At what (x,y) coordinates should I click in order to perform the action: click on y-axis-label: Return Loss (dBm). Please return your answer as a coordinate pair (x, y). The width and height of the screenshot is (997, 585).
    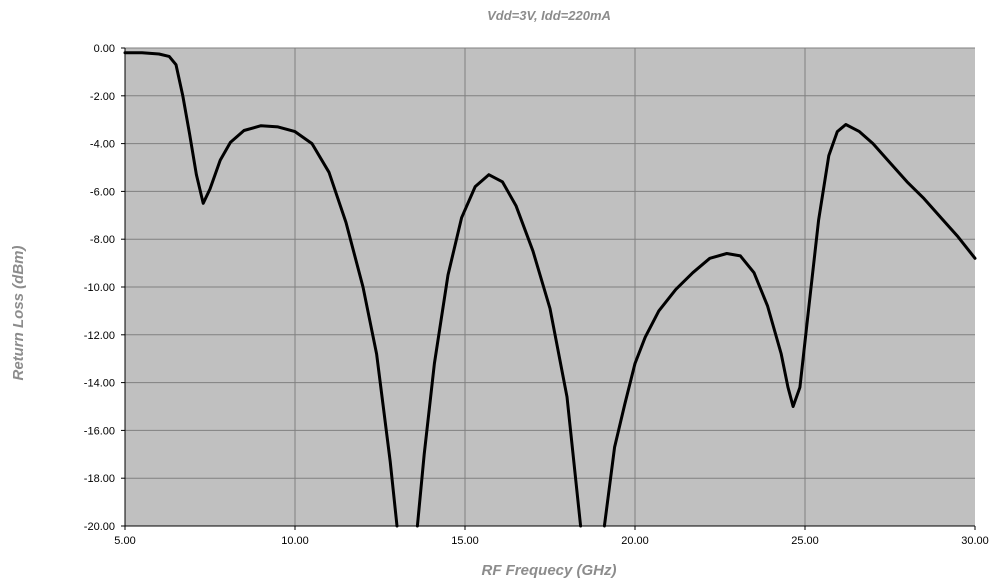
    Looking at the image, I should click on (18, 312).